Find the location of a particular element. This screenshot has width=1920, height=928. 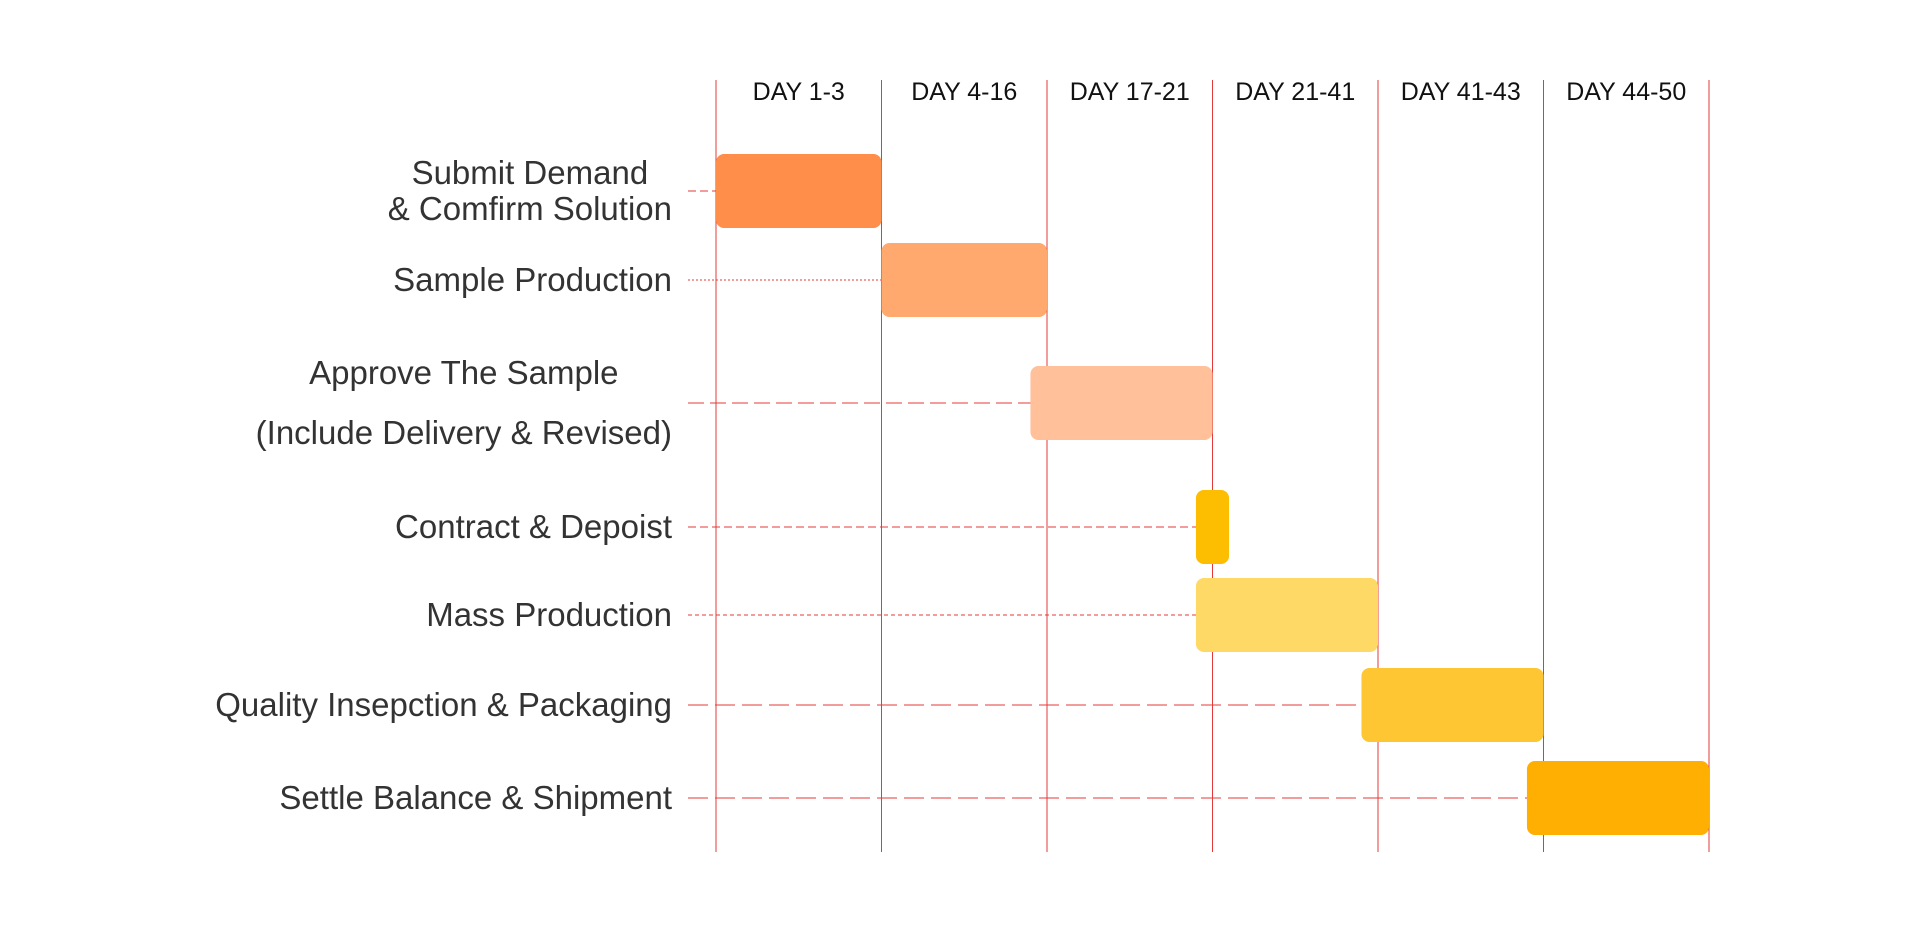

column-header-5: DAY 41-43 is located at coordinates (1461, 92).